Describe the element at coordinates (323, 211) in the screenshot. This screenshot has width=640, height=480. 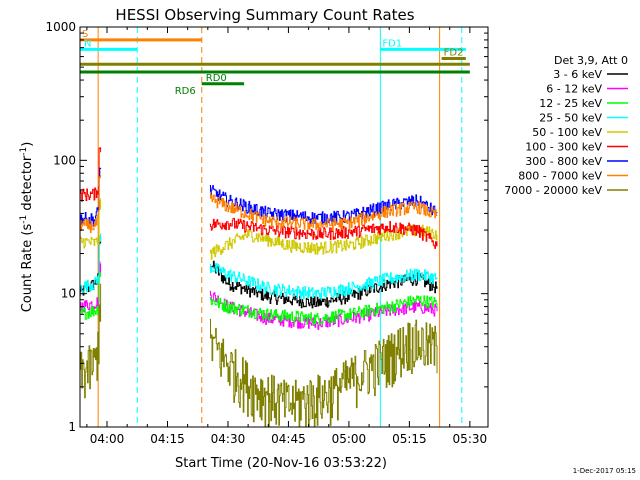
I see `series-line-7-seg1` at that location.